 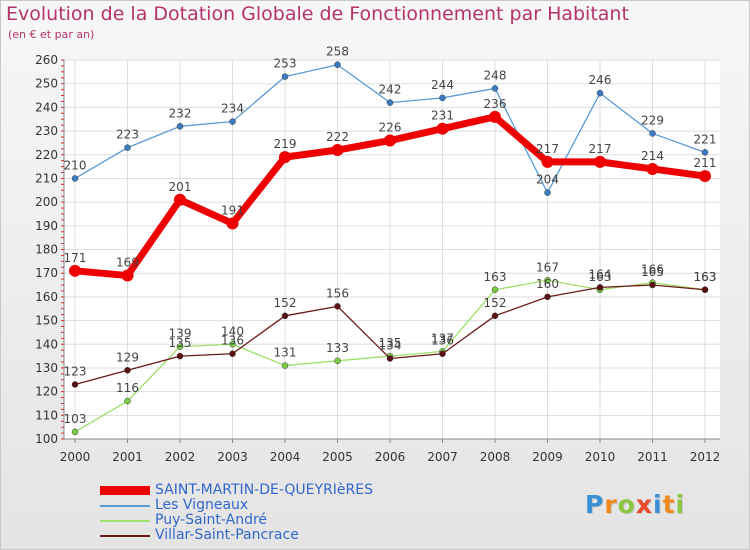 I want to click on data-label-villar-saint-pancrace: 135, so click(x=180, y=343).